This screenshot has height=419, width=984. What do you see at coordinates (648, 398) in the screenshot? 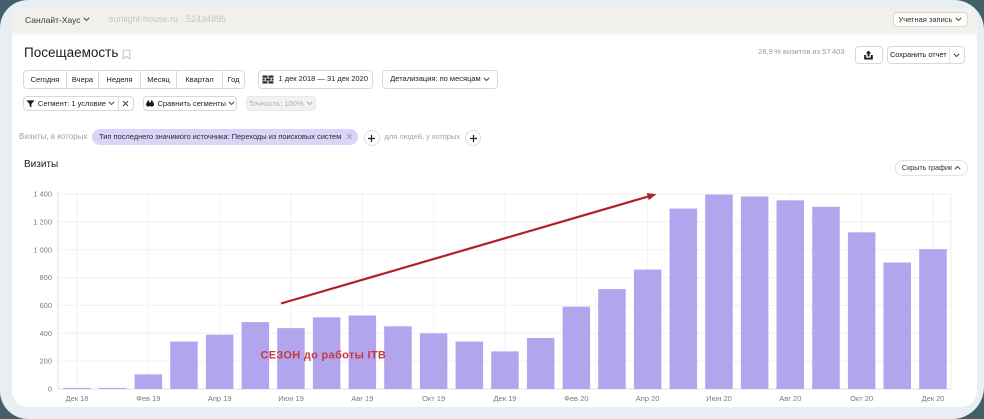
I see `svg-text: Апр 20` at bounding box center [648, 398].